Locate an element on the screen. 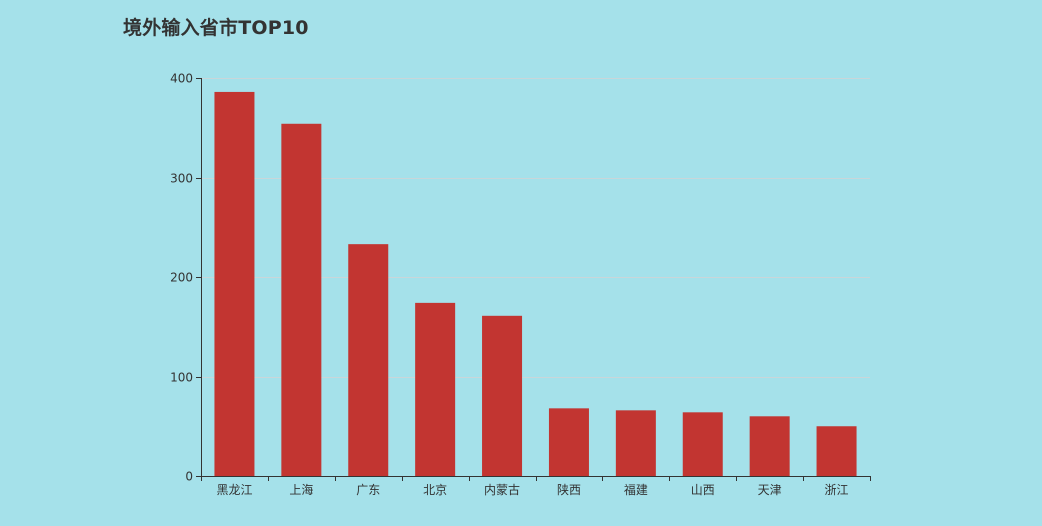  chart-title: 境外输入省市TOP10 is located at coordinates (216, 28).